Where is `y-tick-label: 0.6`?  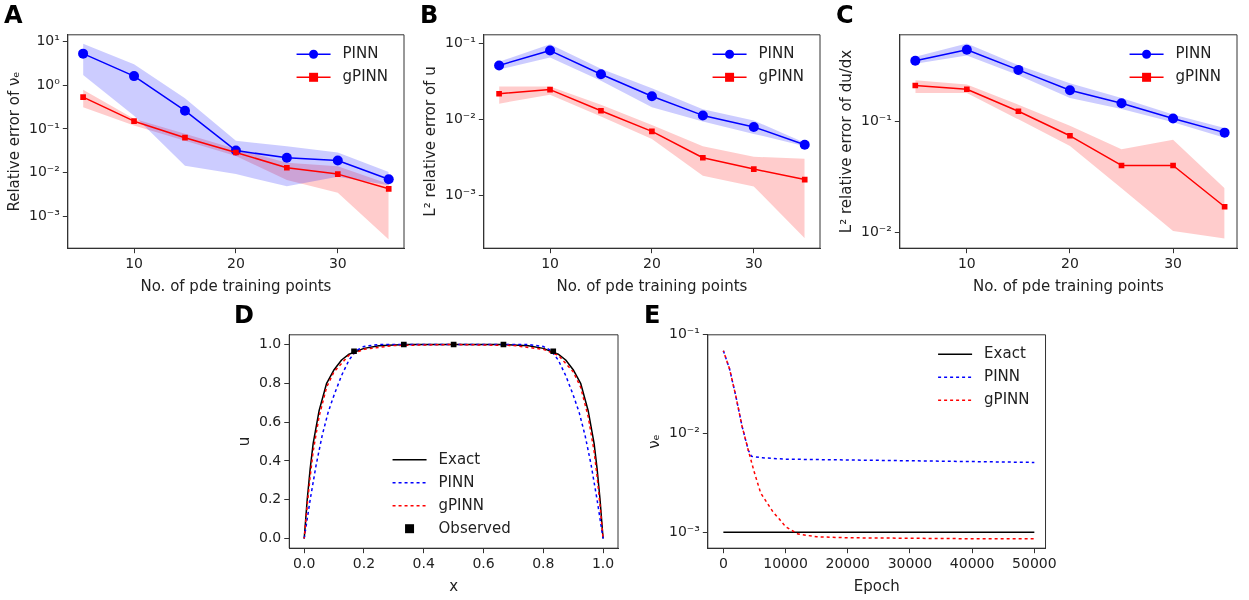
y-tick-label: 0.6 is located at coordinates (270, 420).